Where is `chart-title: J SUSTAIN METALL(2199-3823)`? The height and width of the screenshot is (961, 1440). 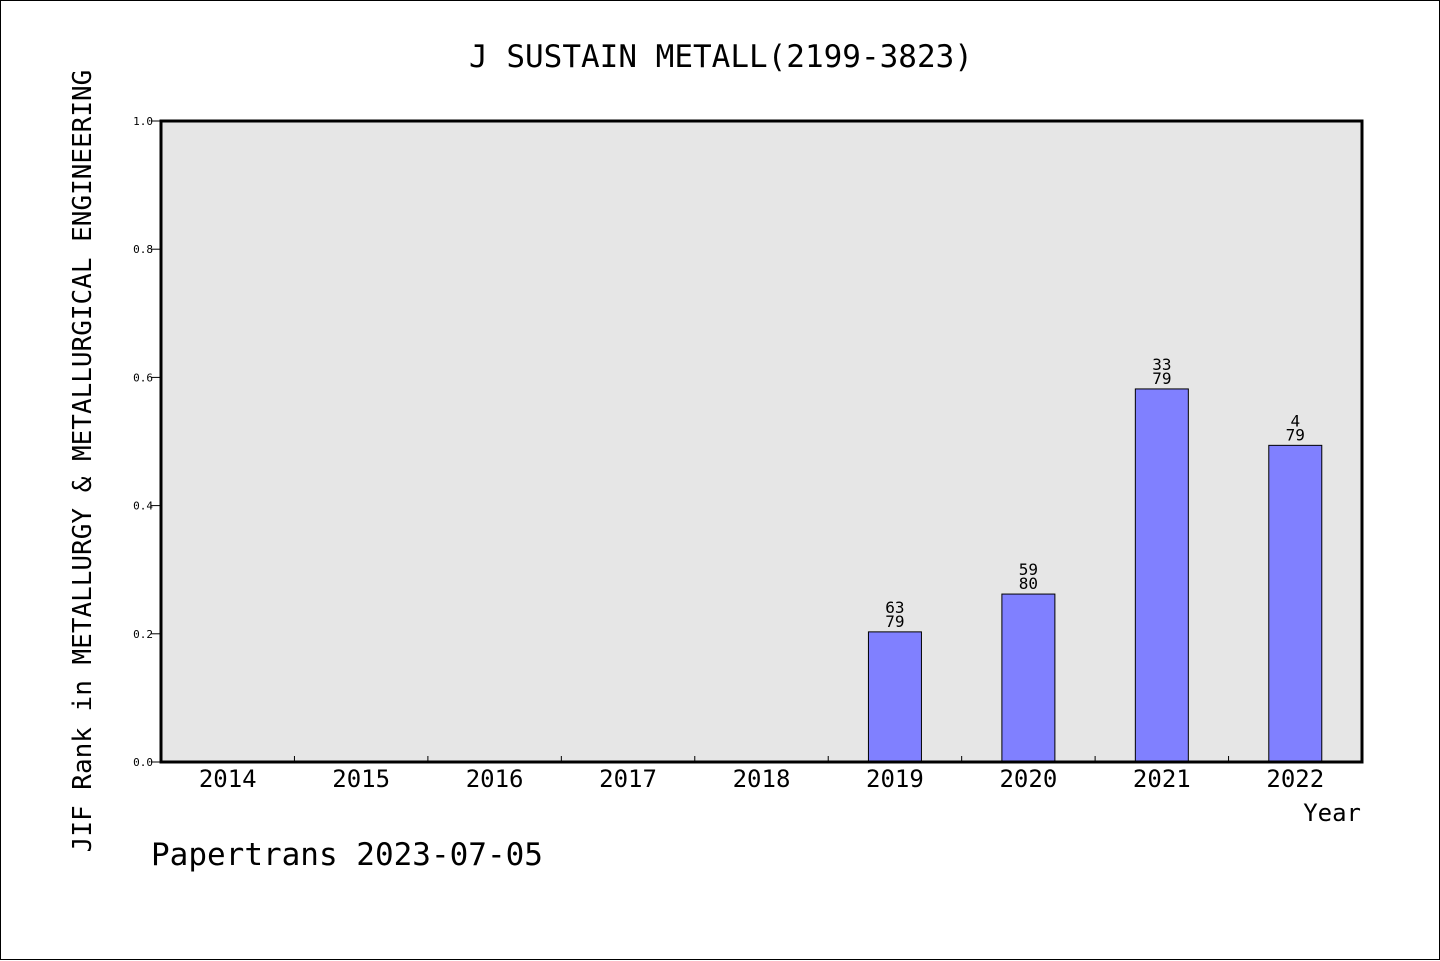
chart-title: J SUSTAIN METALL(2199-3823) is located at coordinates (721, 57).